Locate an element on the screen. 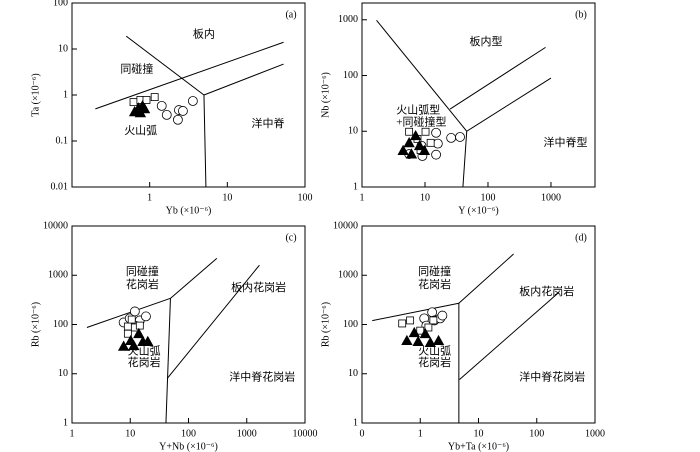  region-label: 火山弧 is located at coordinates (140, 130).